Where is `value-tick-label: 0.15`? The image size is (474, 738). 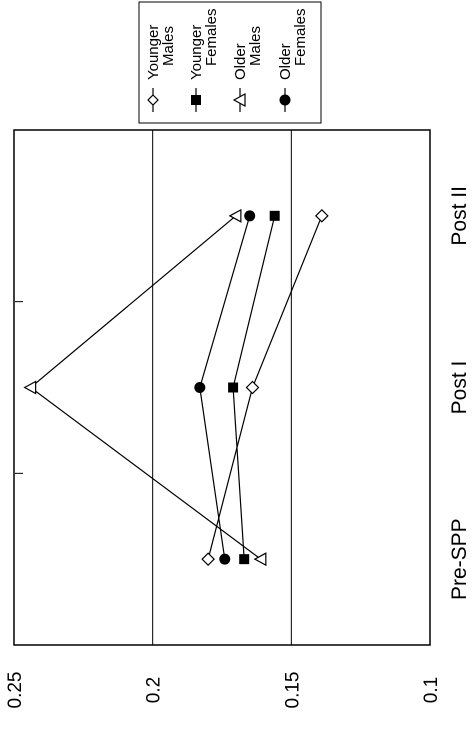 value-tick-label: 0.15 is located at coordinates (292, 690).